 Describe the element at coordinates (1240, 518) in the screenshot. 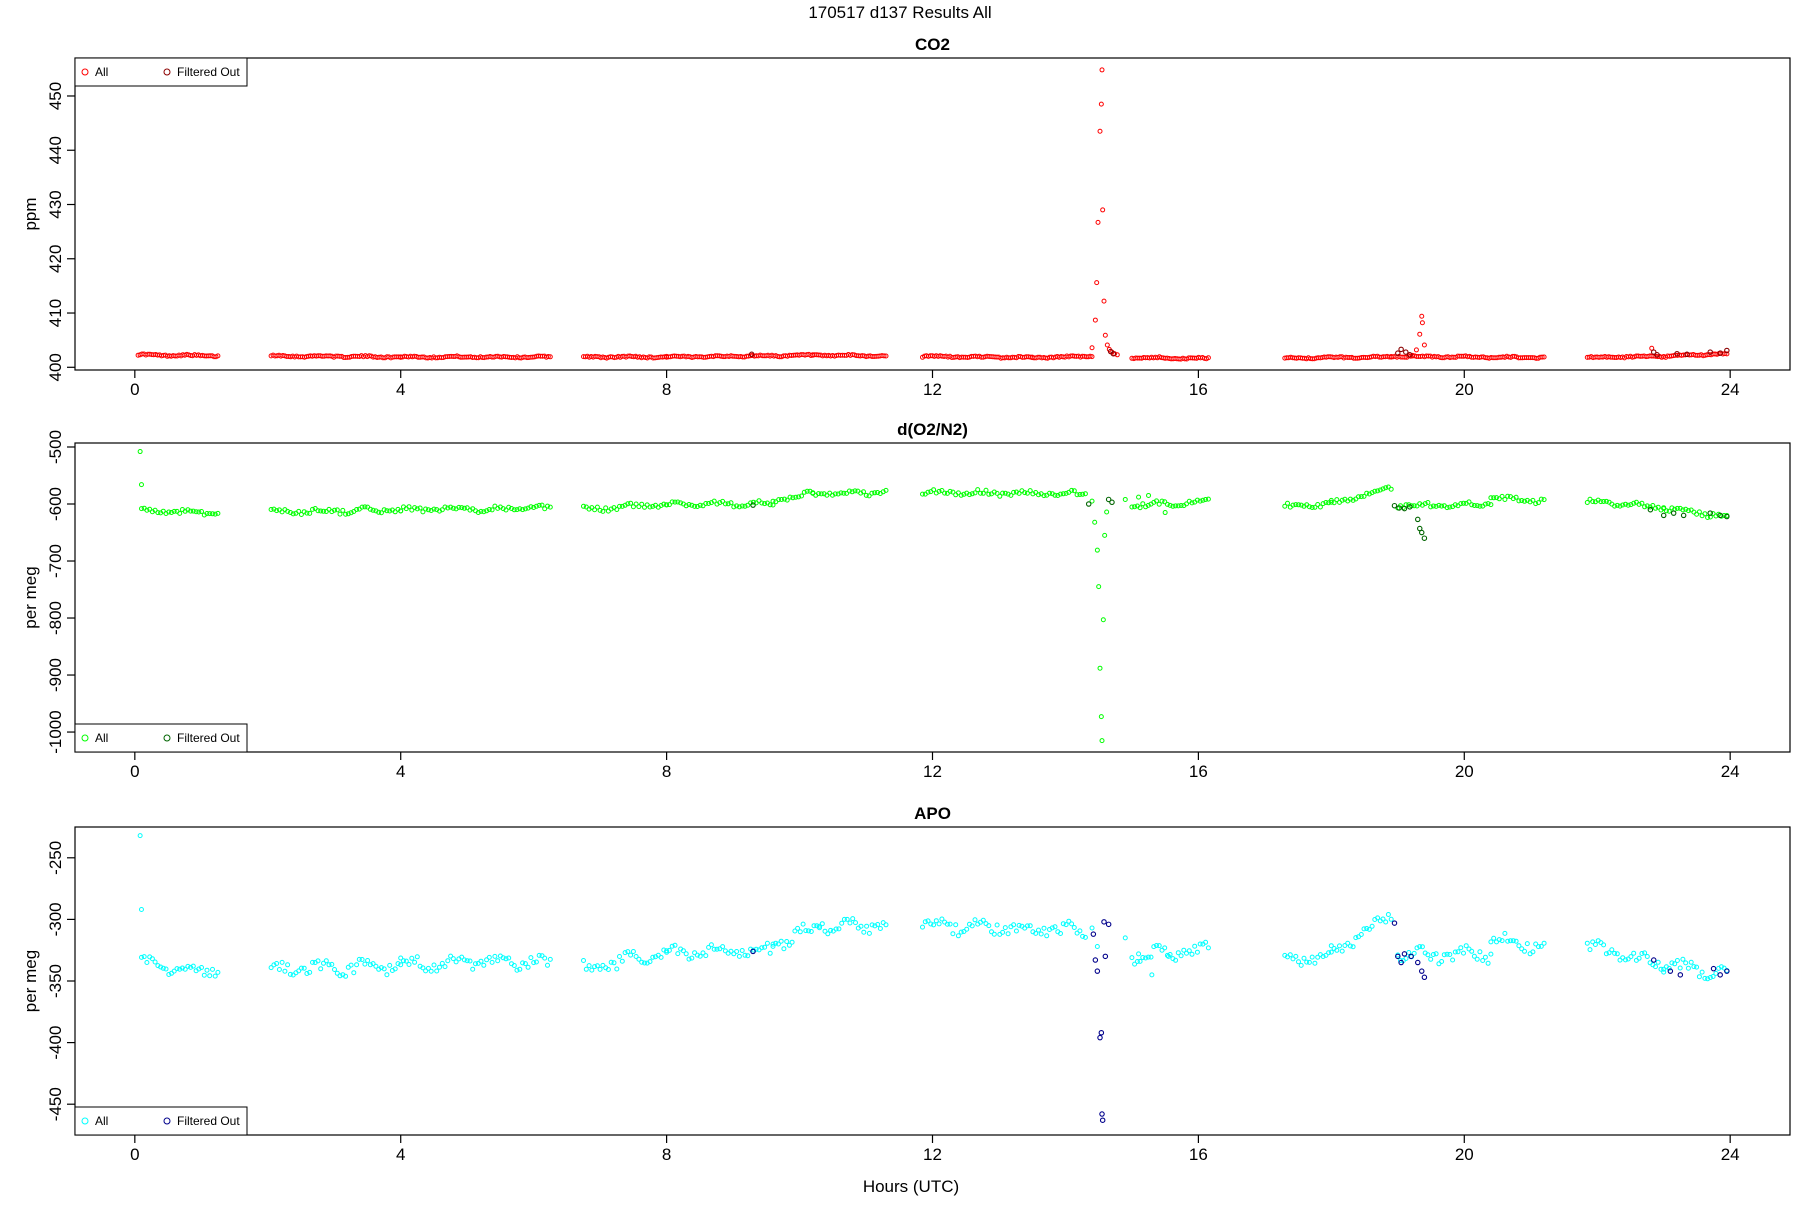

I see `series-filtered-out` at that location.